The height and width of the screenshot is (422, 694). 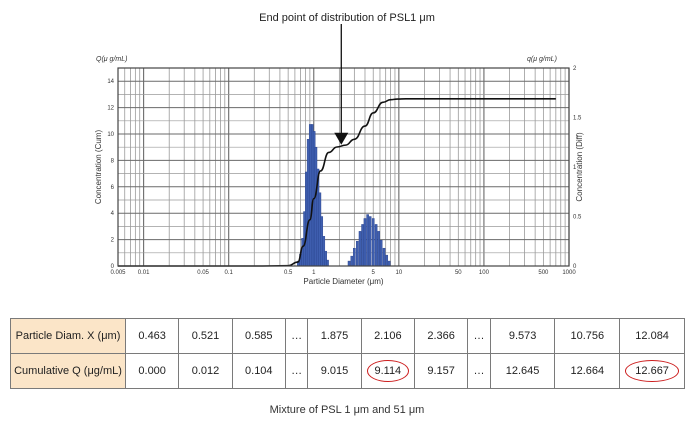 I want to click on table-cell: 10.756, so click(x=587, y=336).